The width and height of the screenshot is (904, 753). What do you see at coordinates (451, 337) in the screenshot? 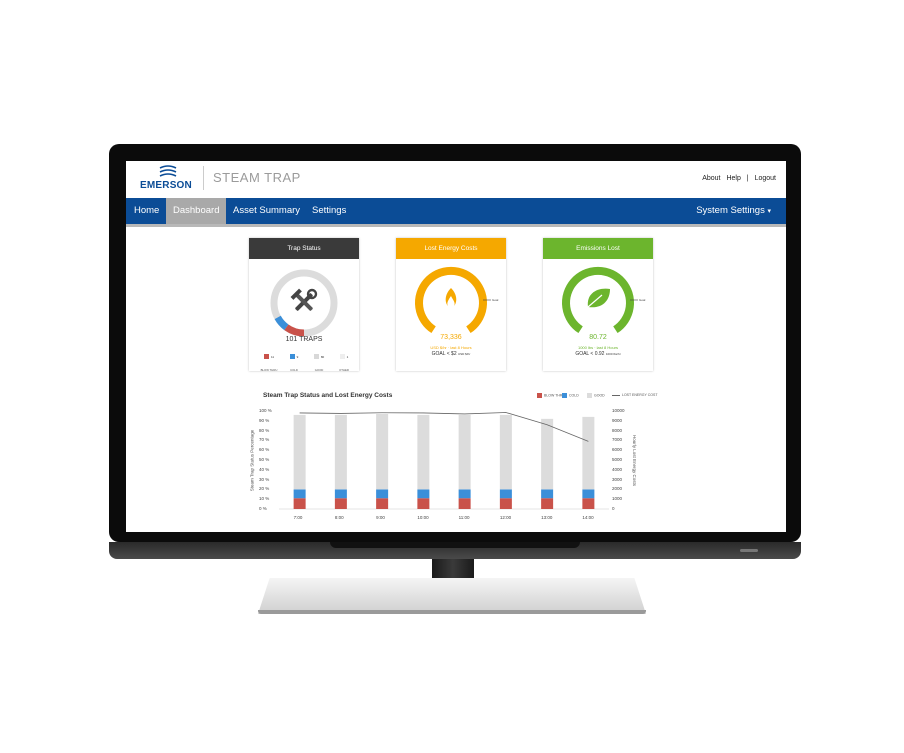
I see `lost-energy-value: 73,336` at bounding box center [451, 337].